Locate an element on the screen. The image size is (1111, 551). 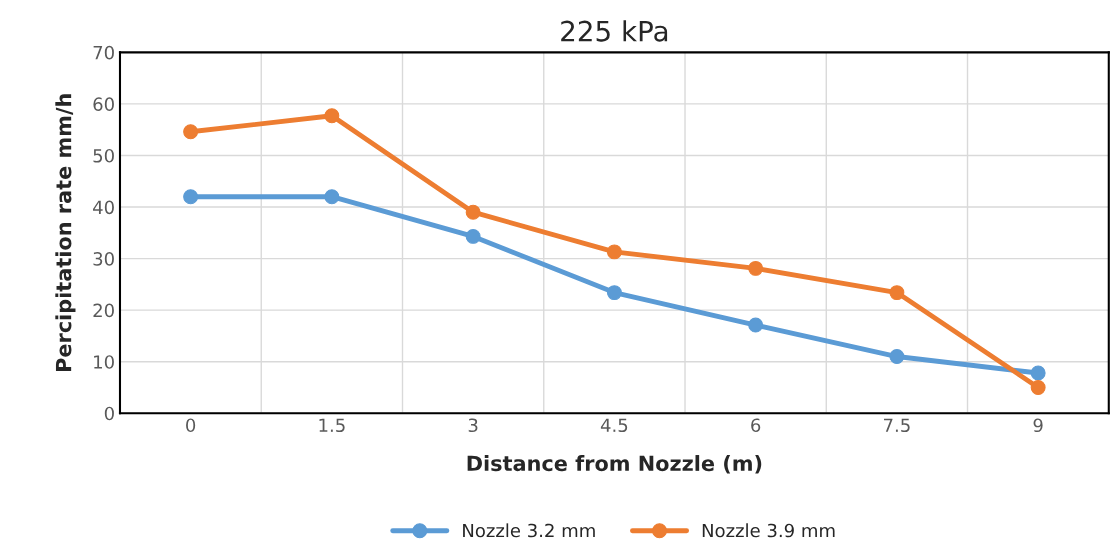
y-tick-label: 70 is located at coordinates (103, 52).